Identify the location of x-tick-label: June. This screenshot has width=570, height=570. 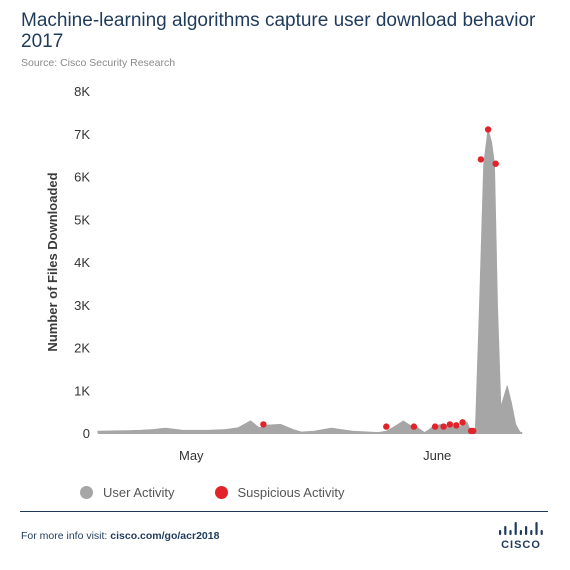
(437, 455).